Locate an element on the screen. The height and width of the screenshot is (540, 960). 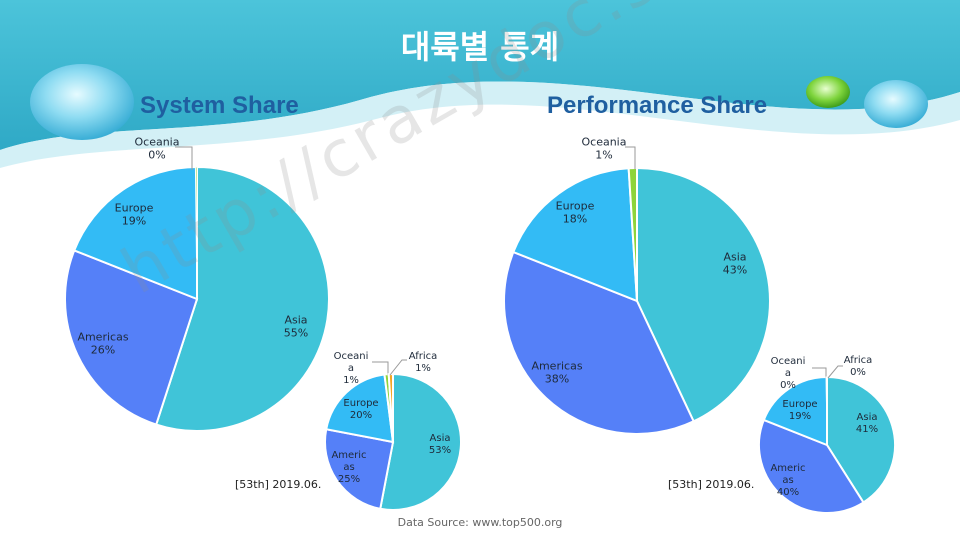
pie-4-label-oceania: Oceani a 0% is located at coordinates (788, 373).